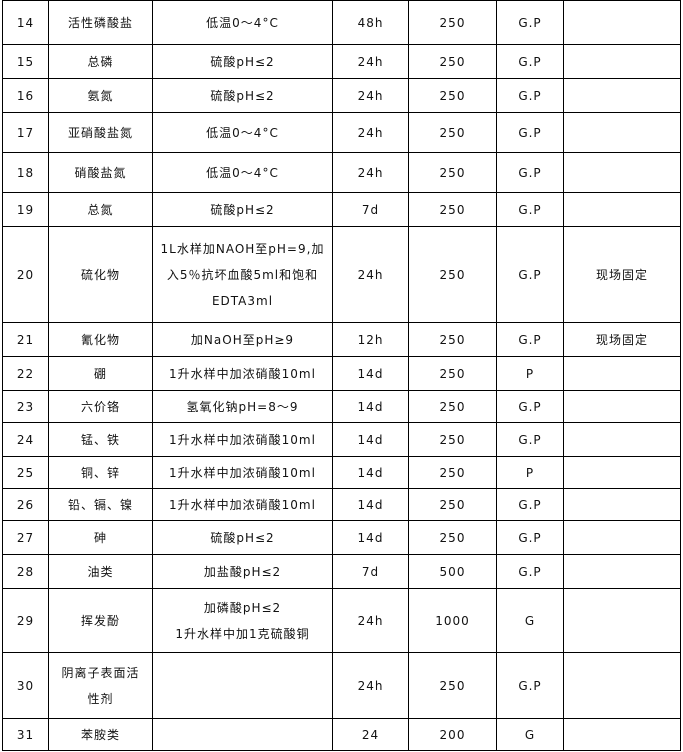 Image resolution: width=683 pixels, height=752 pixels. I want to click on table-cell: 1L水样加NAOH至pH=9,加 入5％抗坏血酸5ml和饱和 EDTA3ml, so click(242, 274).